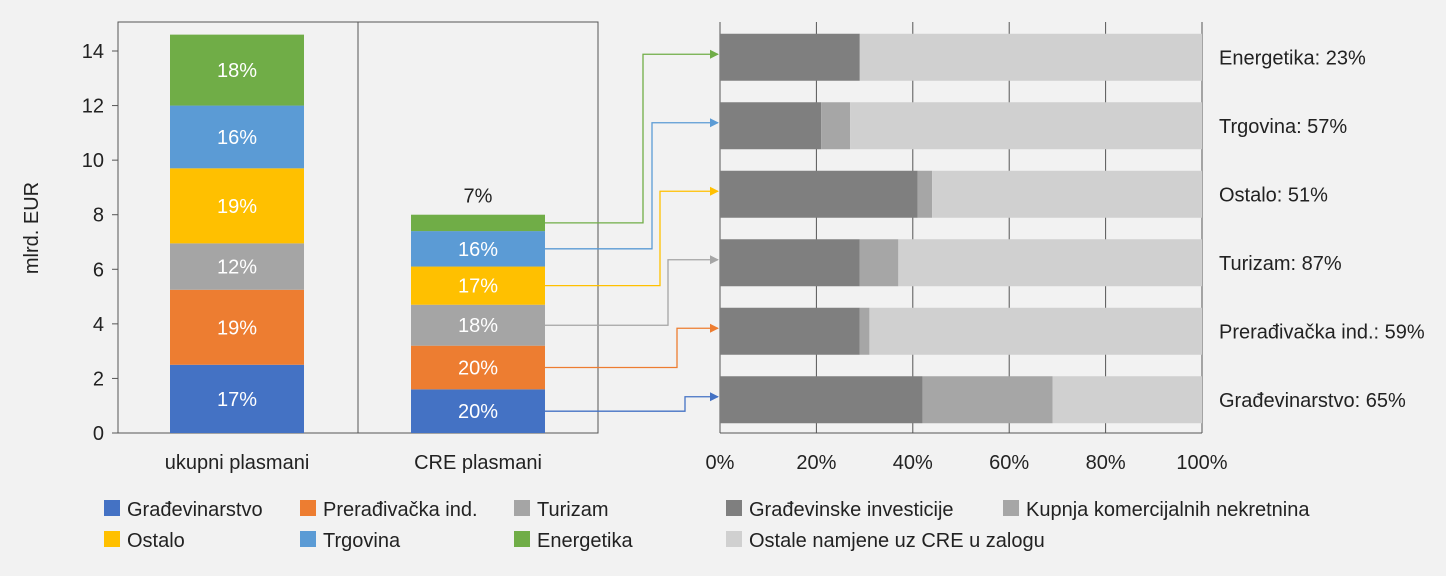 Image resolution: width=1446 pixels, height=576 pixels. Describe the element at coordinates (1292, 58) in the screenshot. I see `row-label: Energetika: 23%` at that location.